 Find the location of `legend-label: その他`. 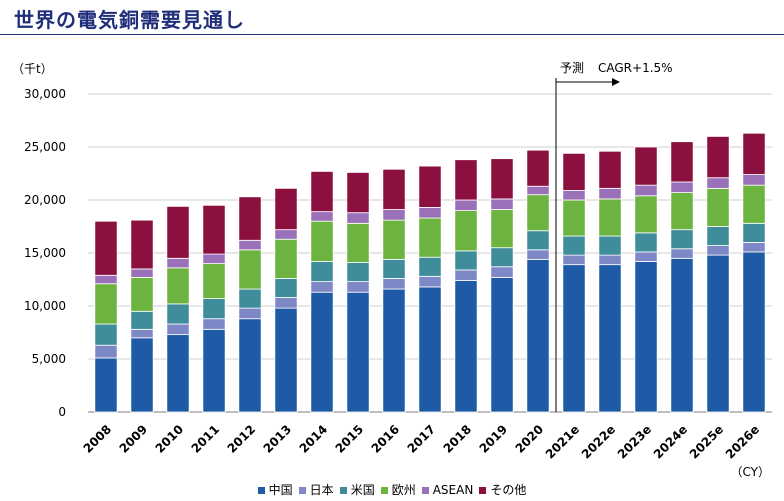

legend-label: その他 is located at coordinates (508, 490).